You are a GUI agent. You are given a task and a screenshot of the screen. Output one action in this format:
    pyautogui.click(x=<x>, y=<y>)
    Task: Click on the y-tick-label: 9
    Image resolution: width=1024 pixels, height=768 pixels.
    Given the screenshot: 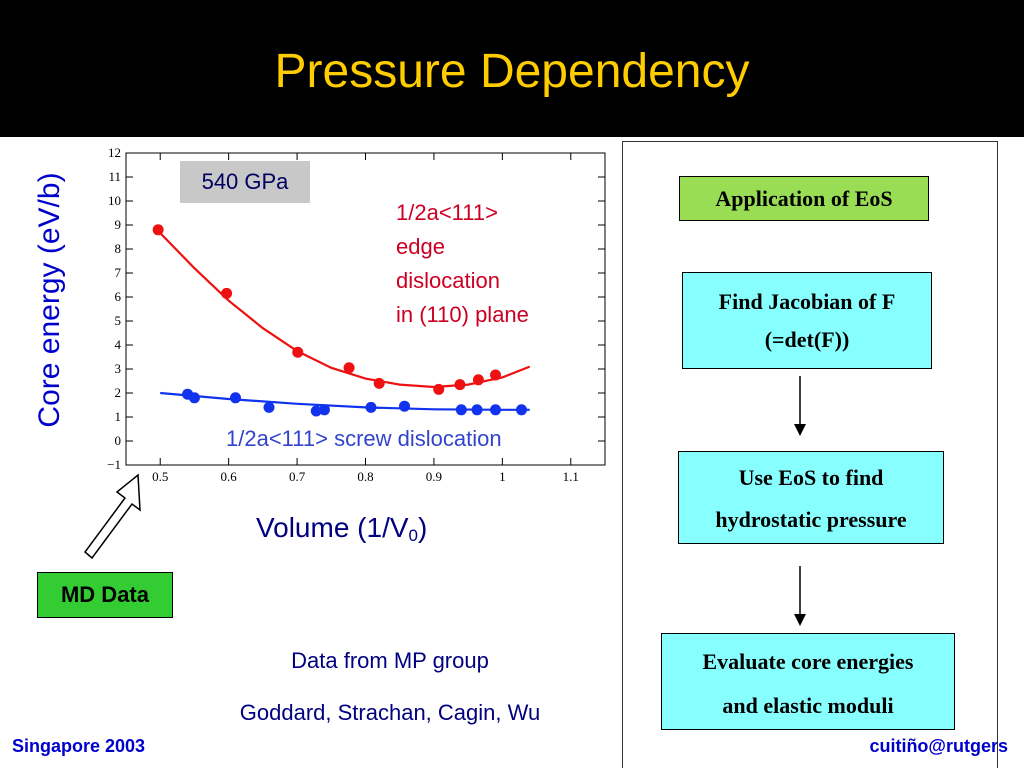 What is the action you would take?
    pyautogui.click(x=118, y=224)
    